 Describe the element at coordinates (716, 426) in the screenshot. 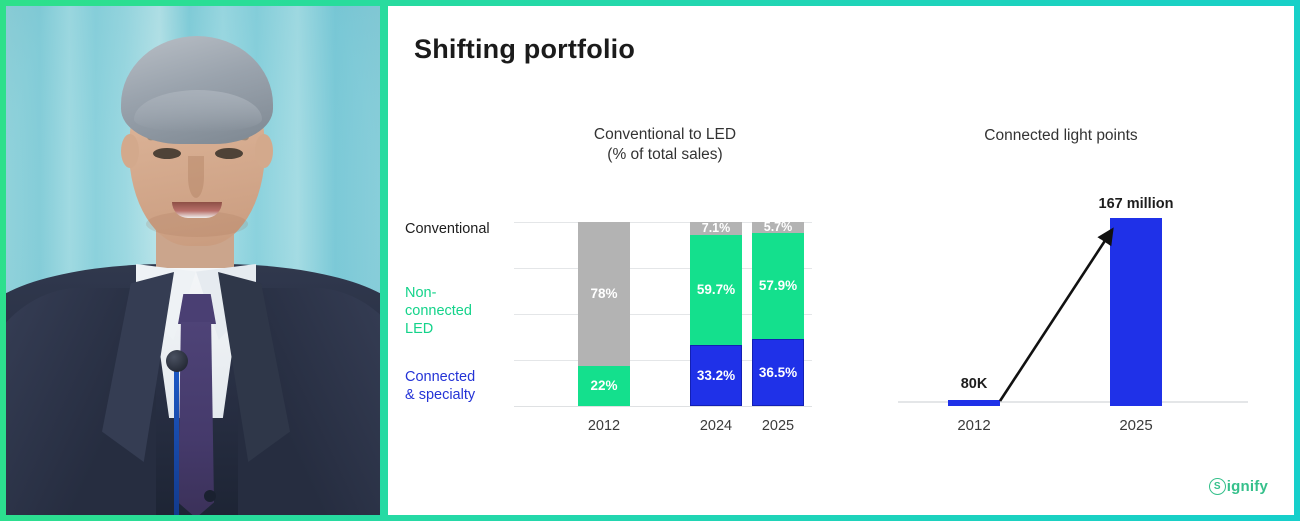

I see `xtick-2024: 2024` at that location.